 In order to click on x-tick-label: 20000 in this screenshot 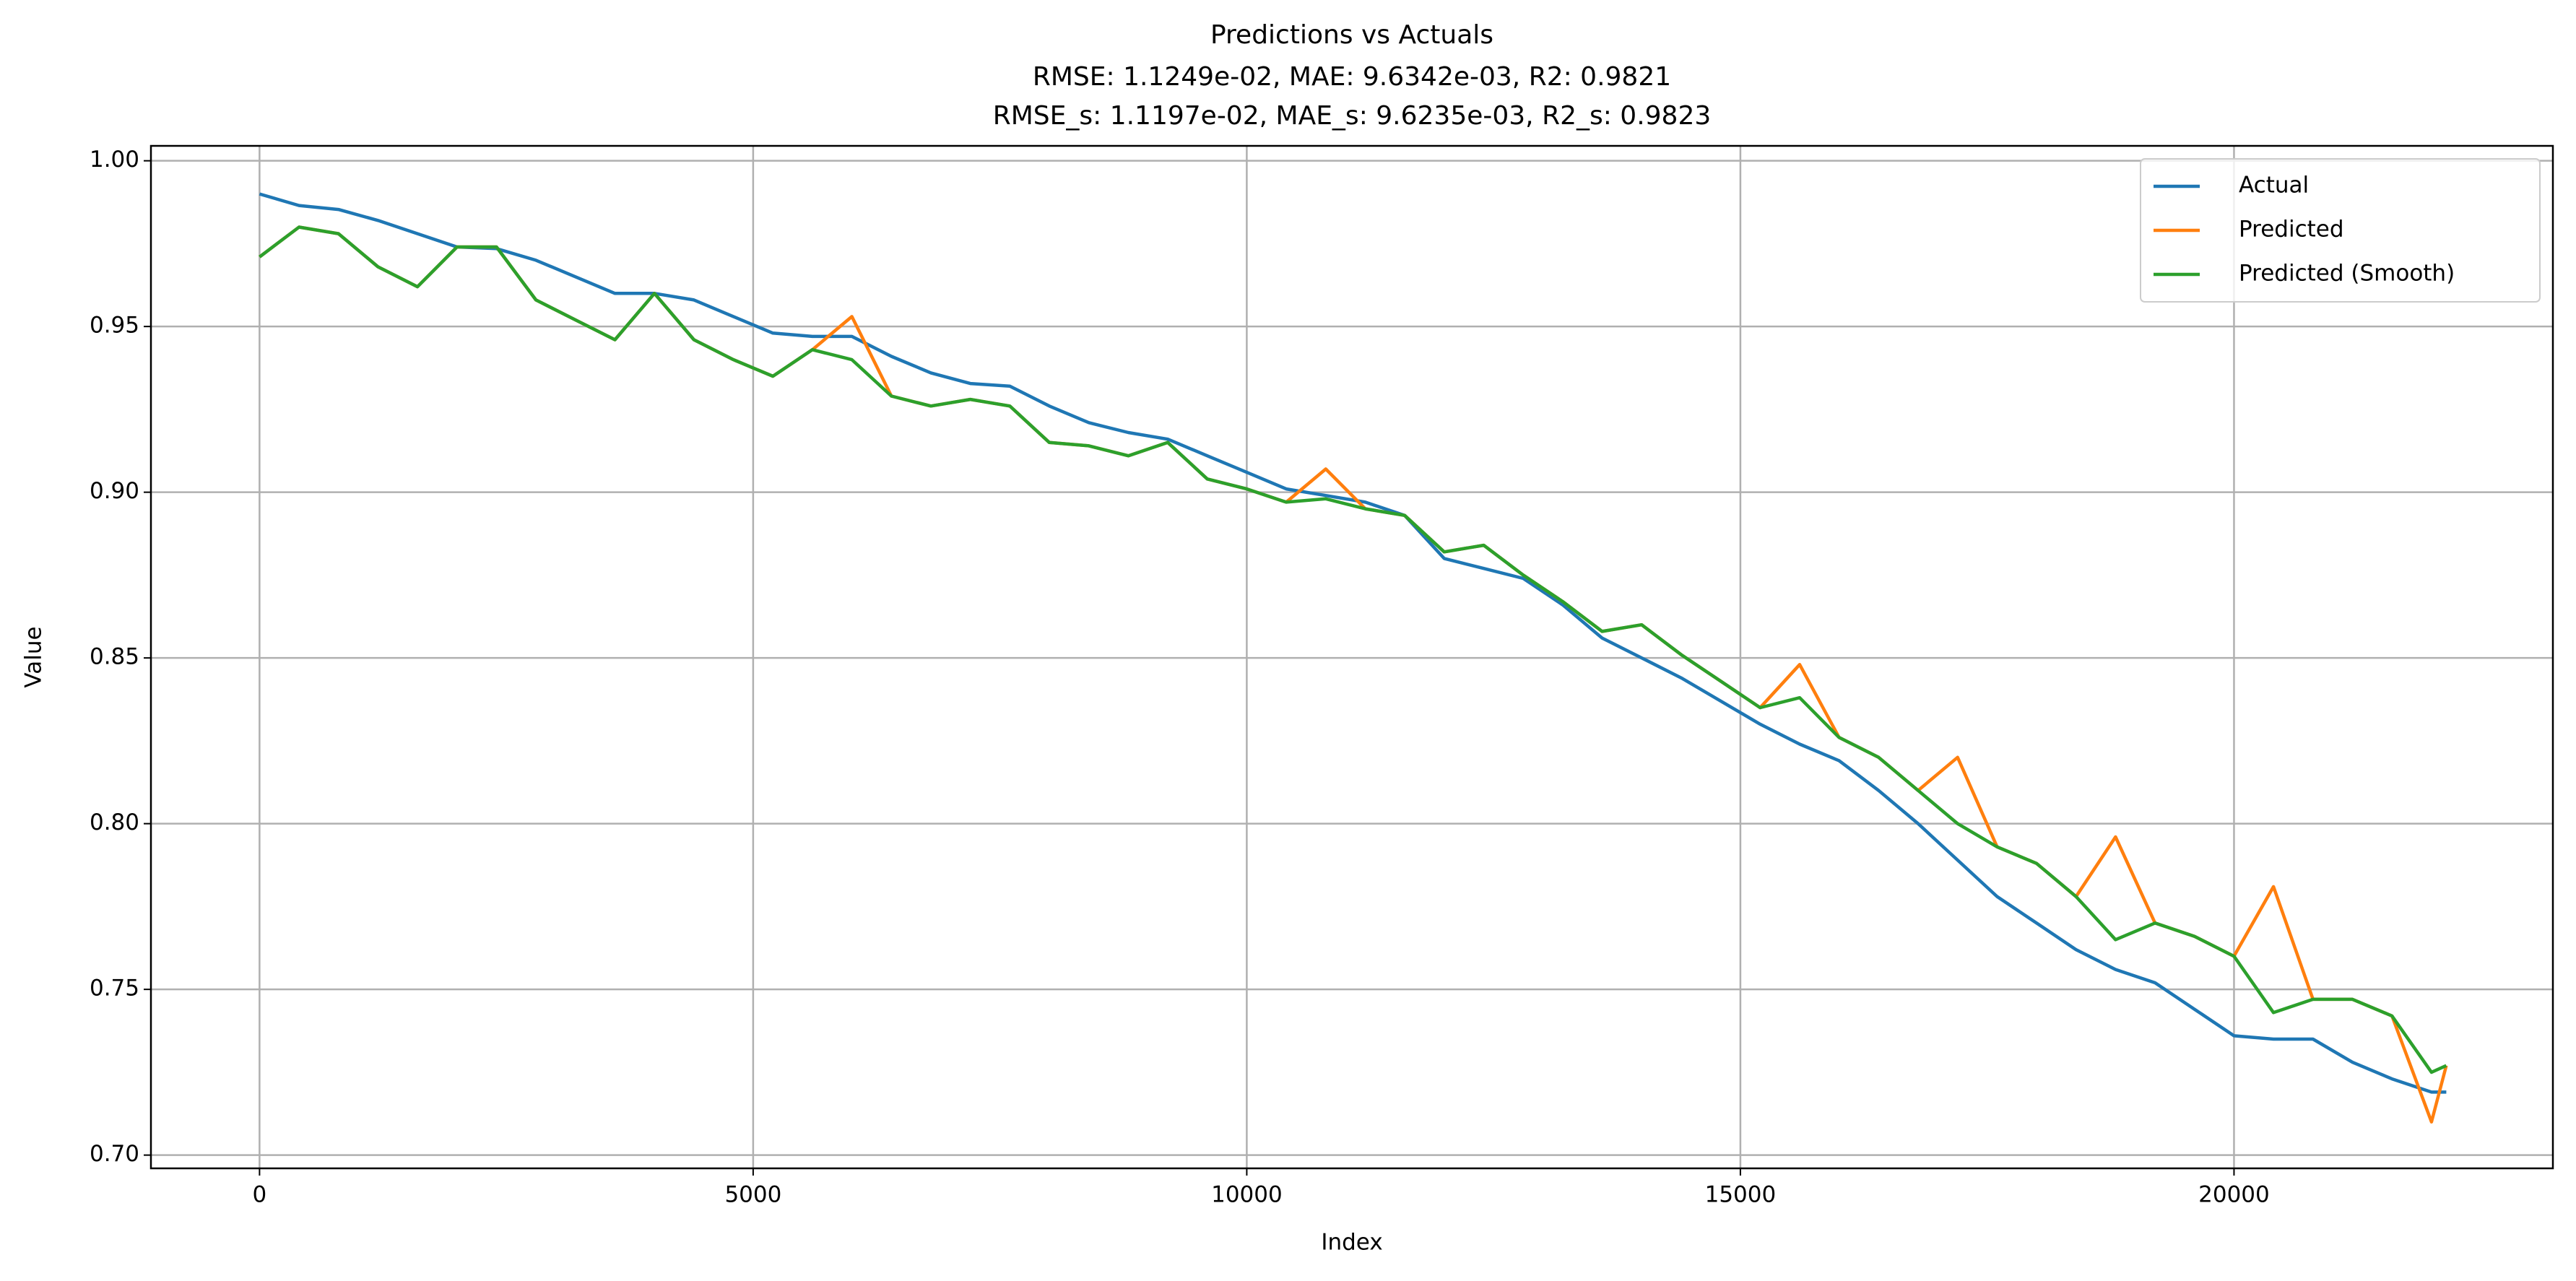, I will do `click(2234, 1195)`.